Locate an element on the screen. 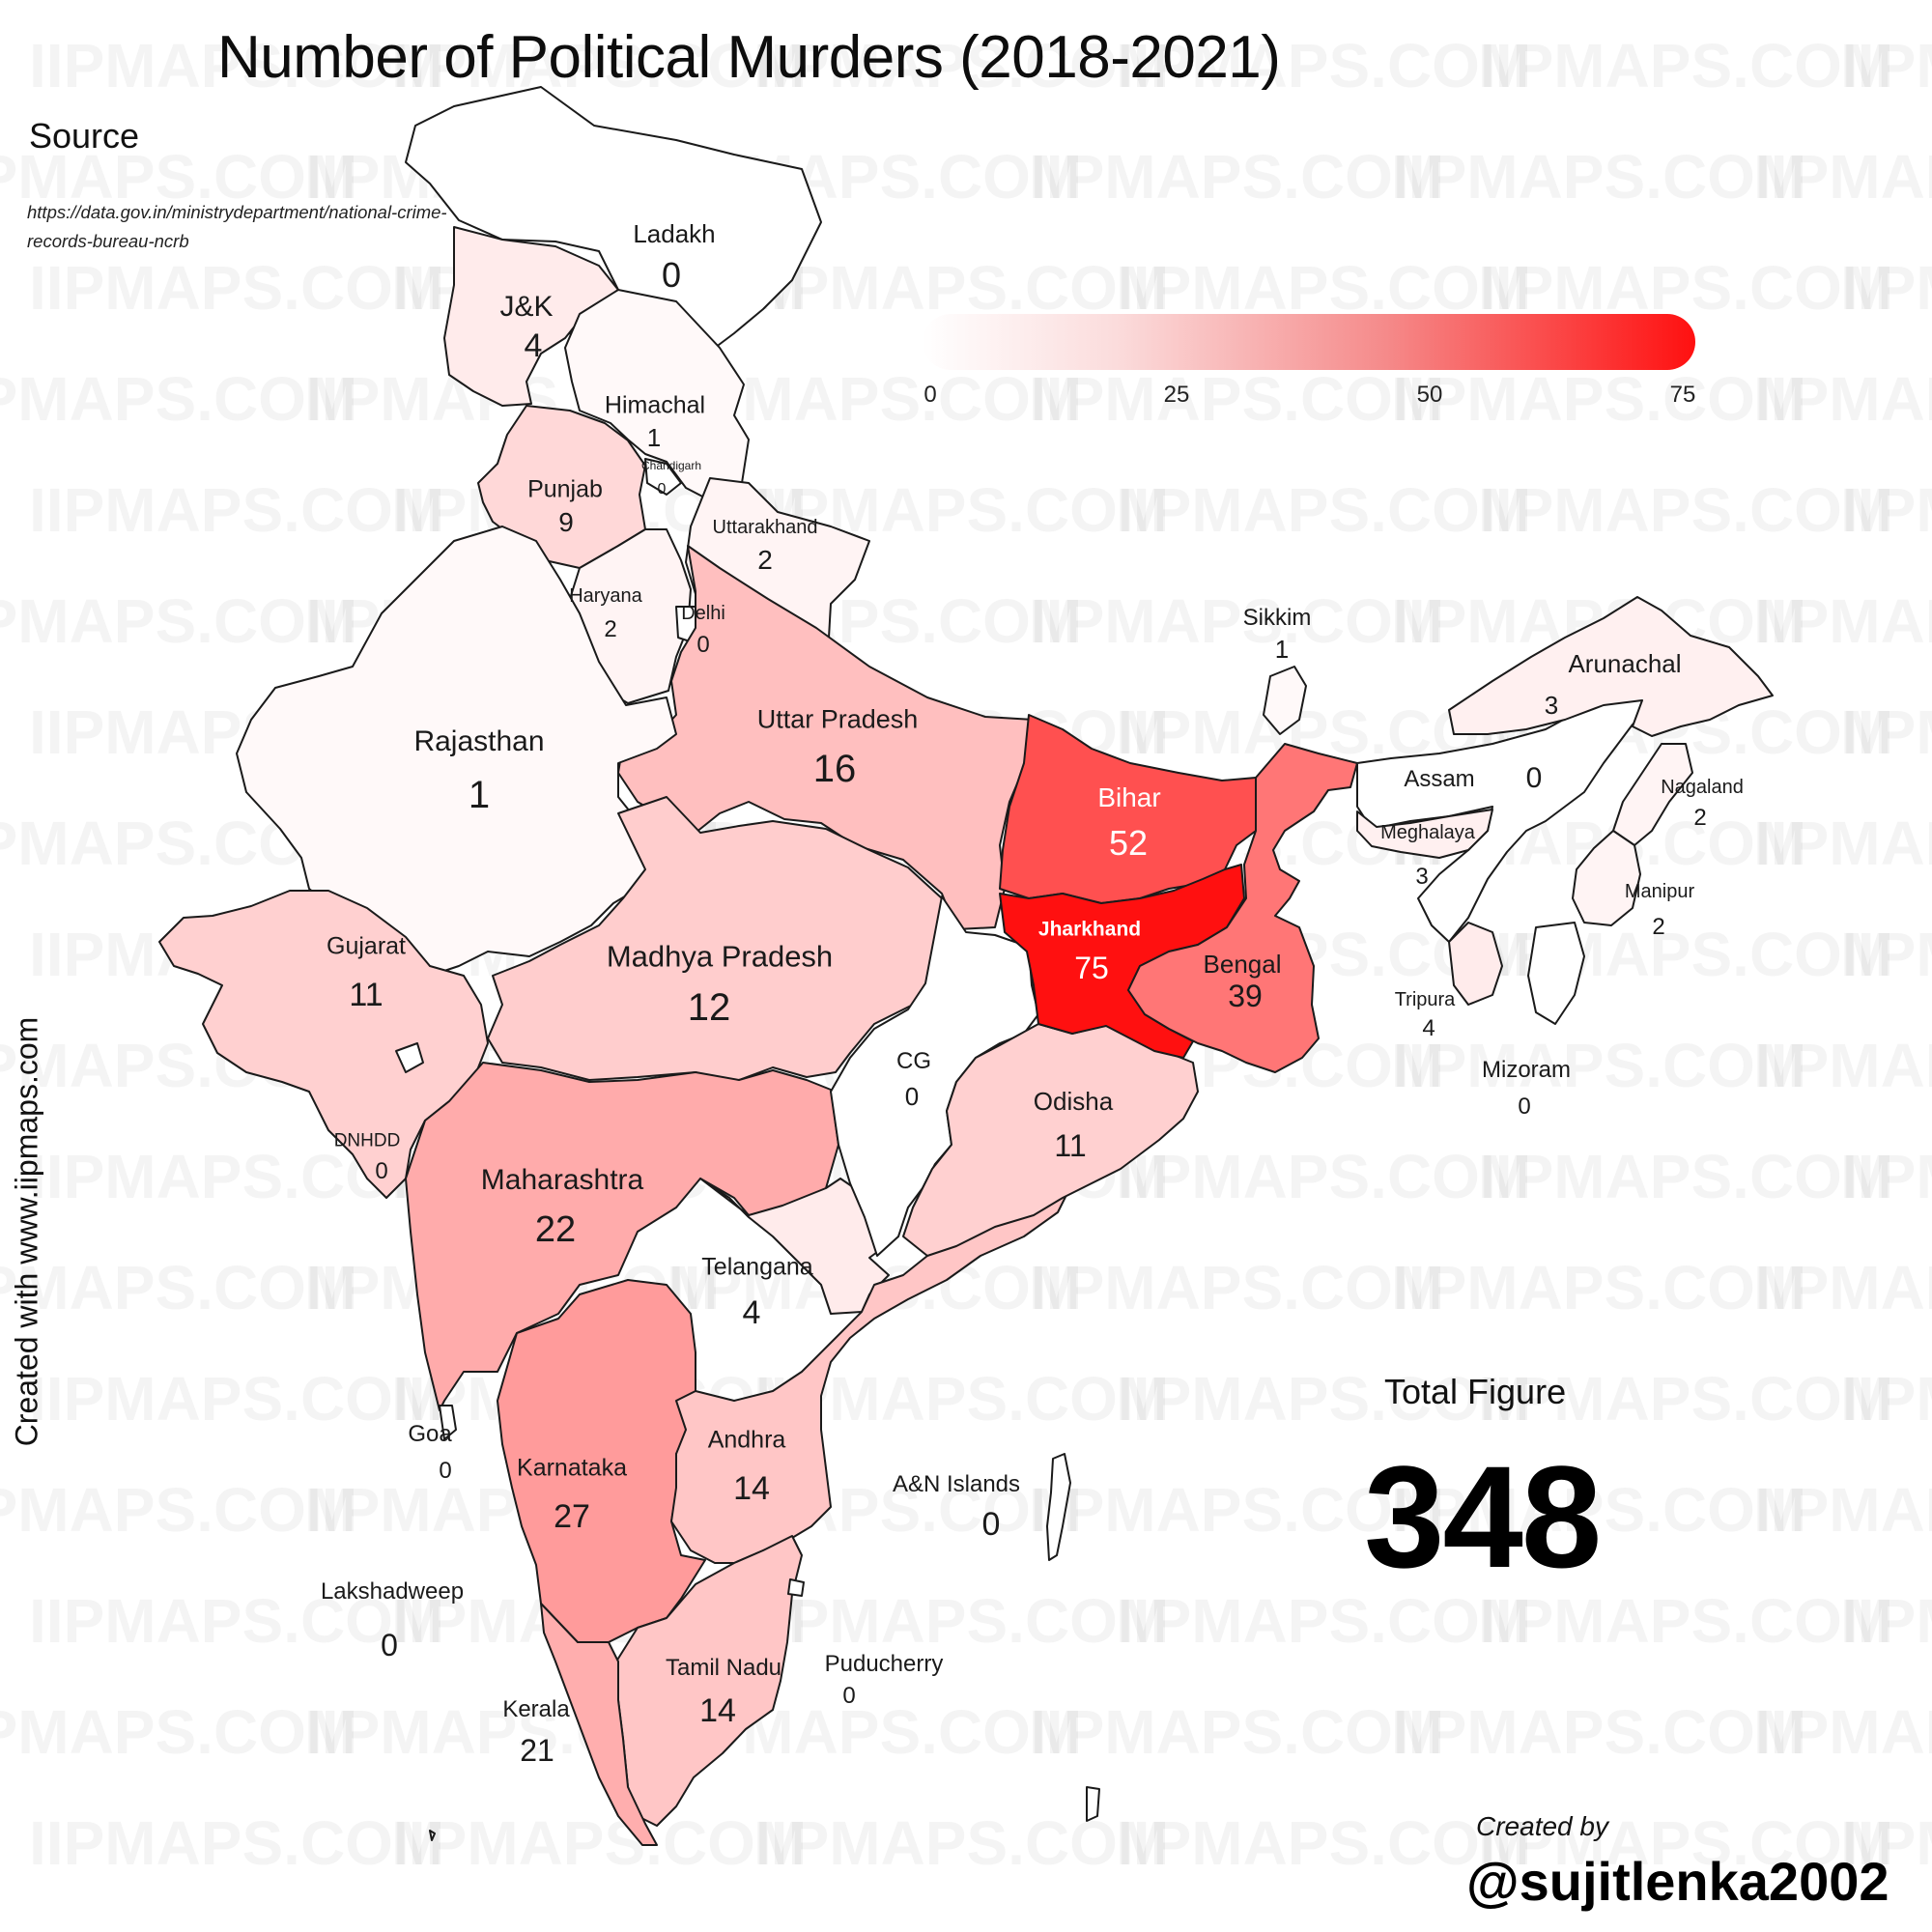 The height and width of the screenshot is (1932, 1932). region-value-manipur: 2 is located at coordinates (1658, 927).